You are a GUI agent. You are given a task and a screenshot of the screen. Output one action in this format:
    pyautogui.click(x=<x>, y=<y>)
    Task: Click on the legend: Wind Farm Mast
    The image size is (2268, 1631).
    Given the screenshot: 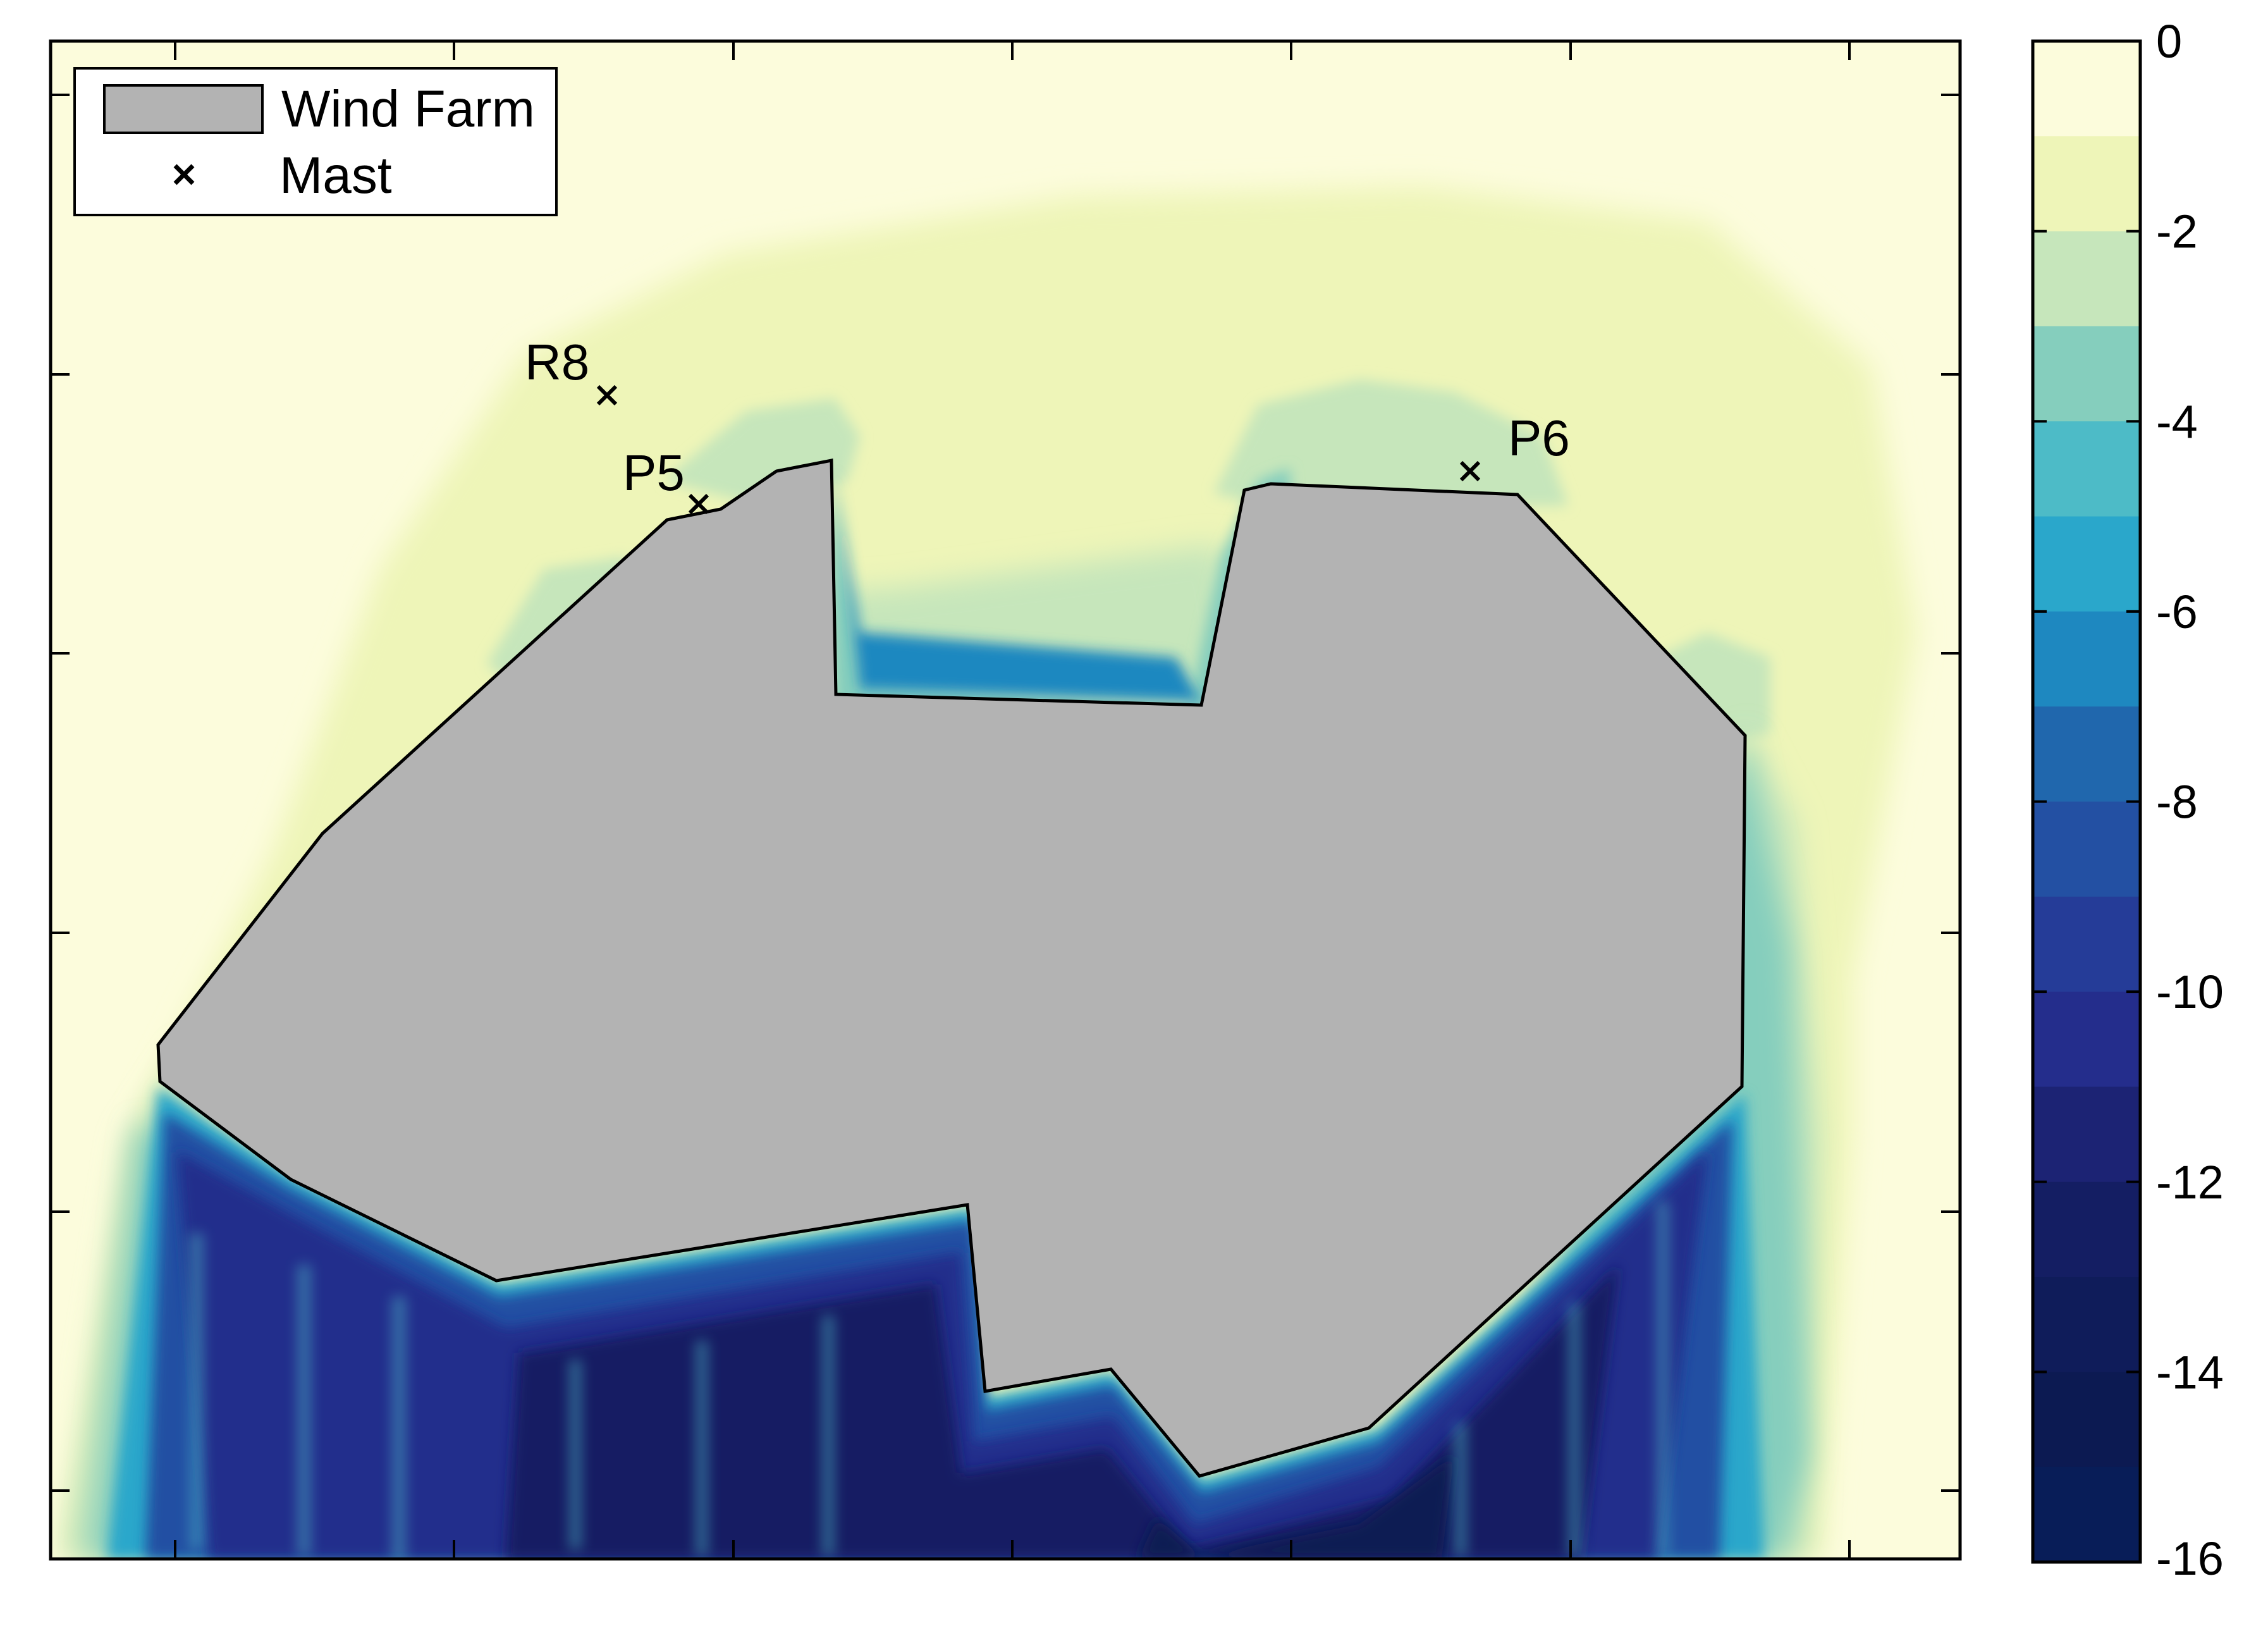 What is the action you would take?
    pyautogui.click(x=316, y=142)
    